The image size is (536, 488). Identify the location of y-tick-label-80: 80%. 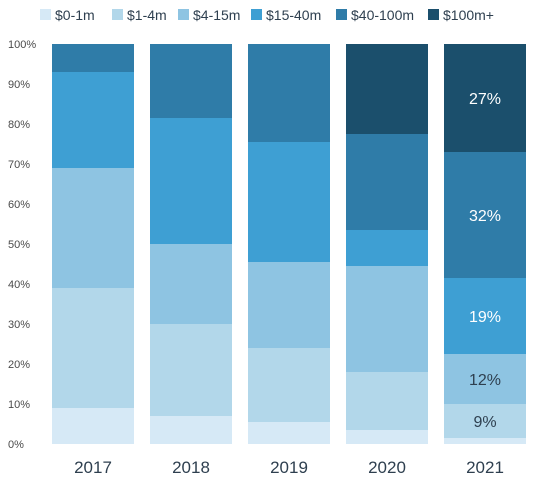
(19, 125).